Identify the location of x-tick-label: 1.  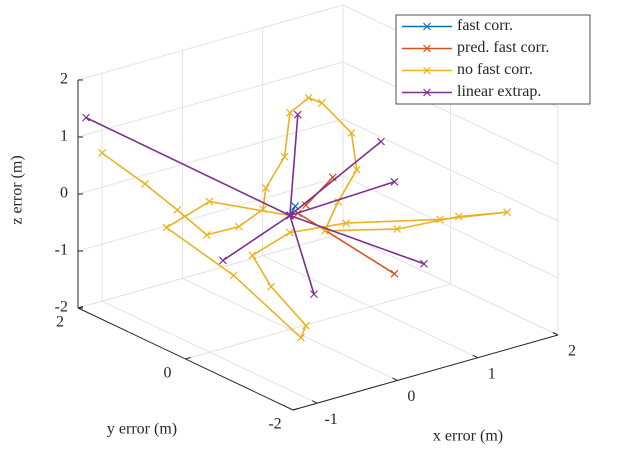
(492, 373).